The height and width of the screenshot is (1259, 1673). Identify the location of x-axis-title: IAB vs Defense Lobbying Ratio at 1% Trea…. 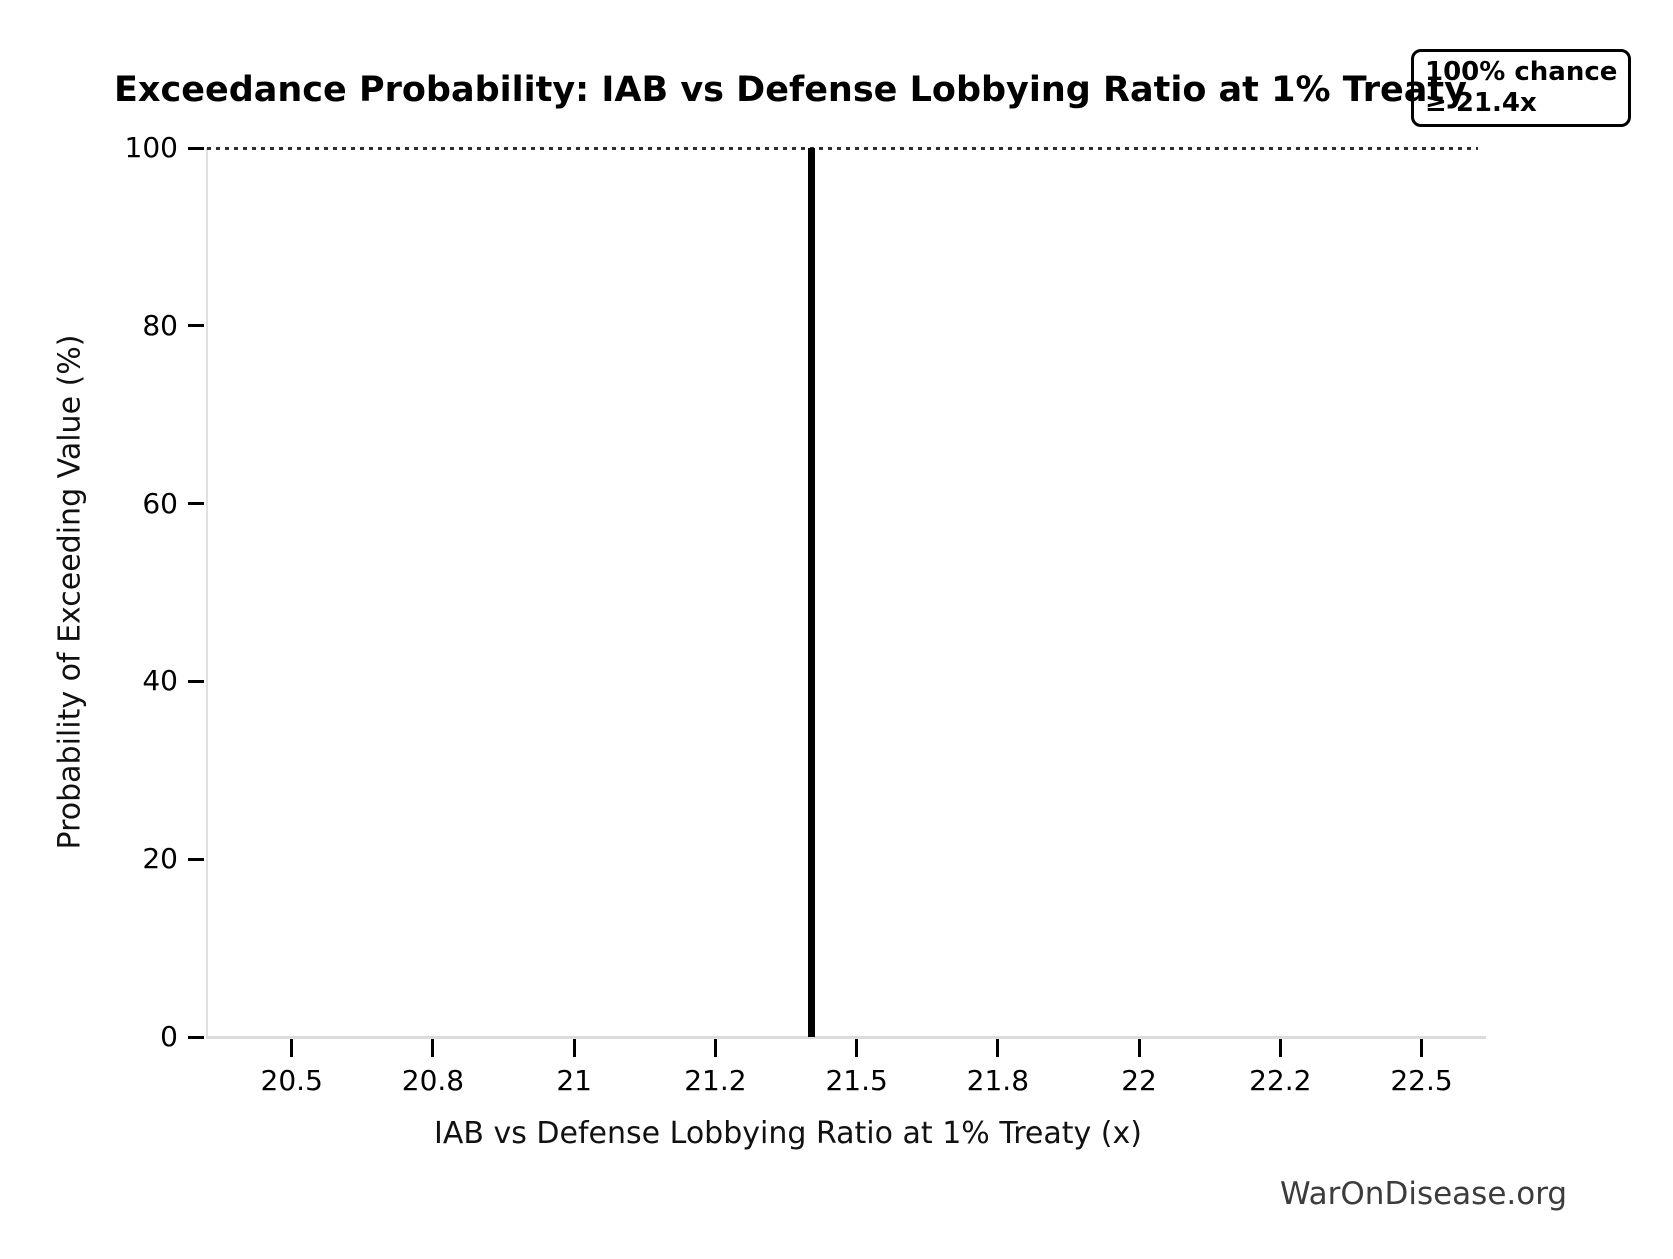
(788, 1133).